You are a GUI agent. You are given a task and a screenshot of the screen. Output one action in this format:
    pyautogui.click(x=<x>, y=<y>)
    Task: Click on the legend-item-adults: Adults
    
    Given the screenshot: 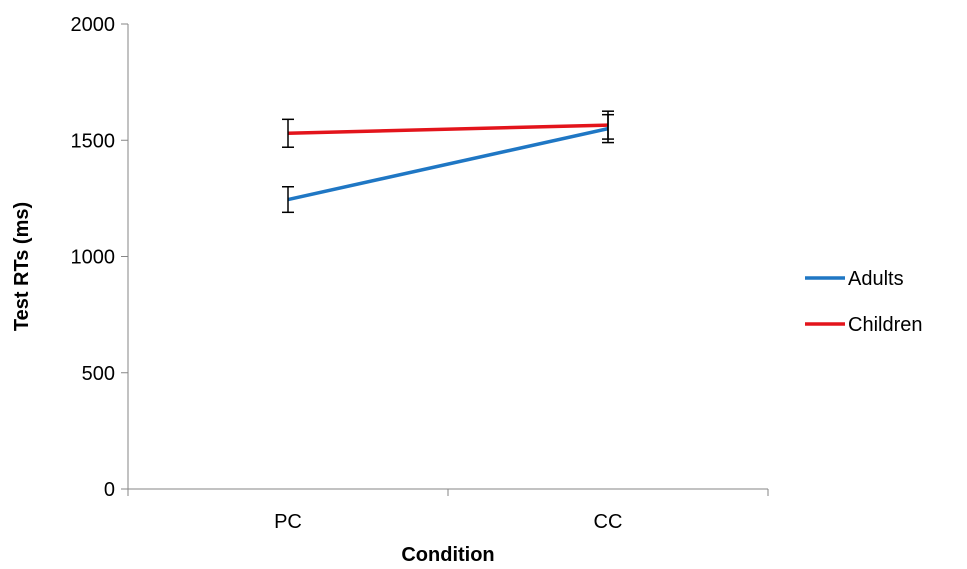 What is the action you would take?
    pyautogui.click(x=854, y=279)
    